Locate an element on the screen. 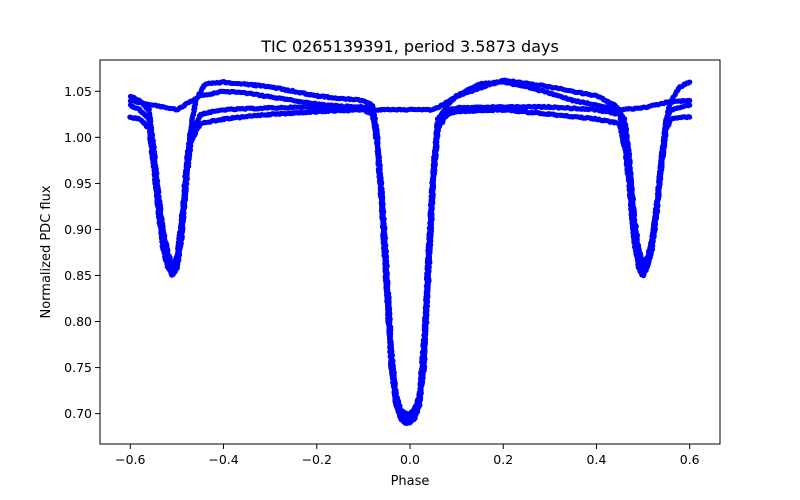 Image resolution: width=800 pixels, height=500 pixels. chart-title: TIC 0265139391, period 3.5873 days is located at coordinates (409, 46).